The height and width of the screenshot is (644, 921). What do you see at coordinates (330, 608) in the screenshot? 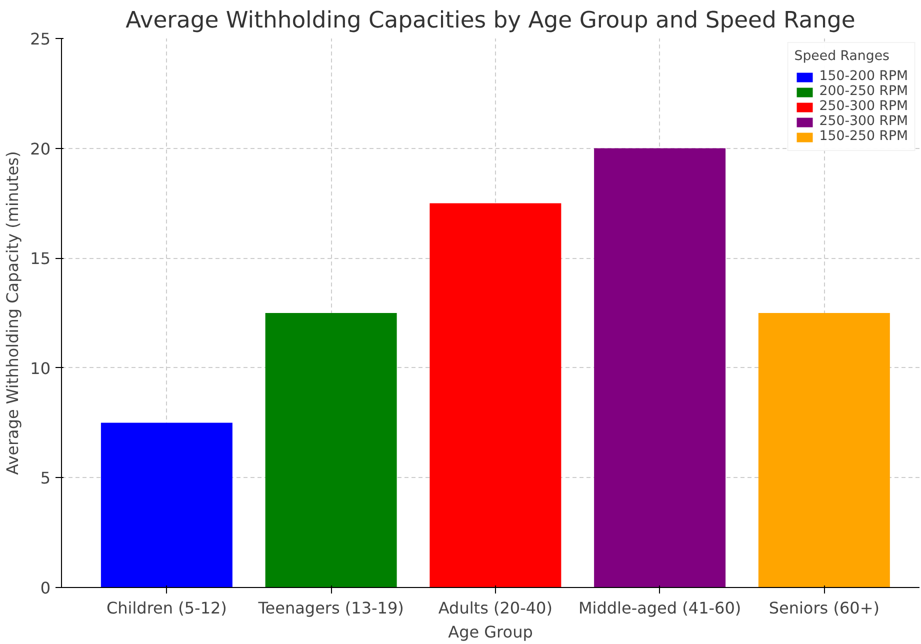
I see `x-tick-label: Teenagers (13-19)` at bounding box center [330, 608].